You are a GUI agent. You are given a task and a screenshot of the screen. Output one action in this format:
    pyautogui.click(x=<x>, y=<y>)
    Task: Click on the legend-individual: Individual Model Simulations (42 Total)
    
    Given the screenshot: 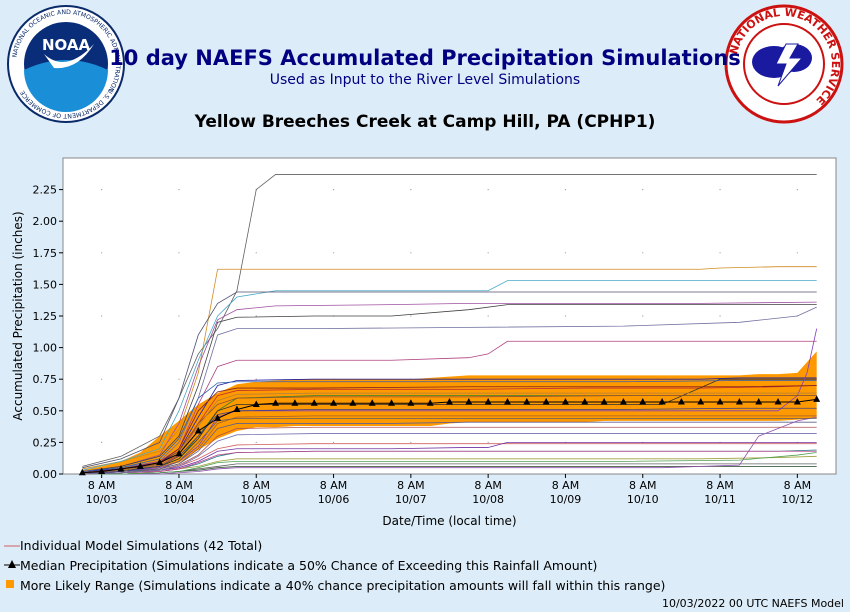 What is the action you would take?
    pyautogui.click(x=133, y=545)
    